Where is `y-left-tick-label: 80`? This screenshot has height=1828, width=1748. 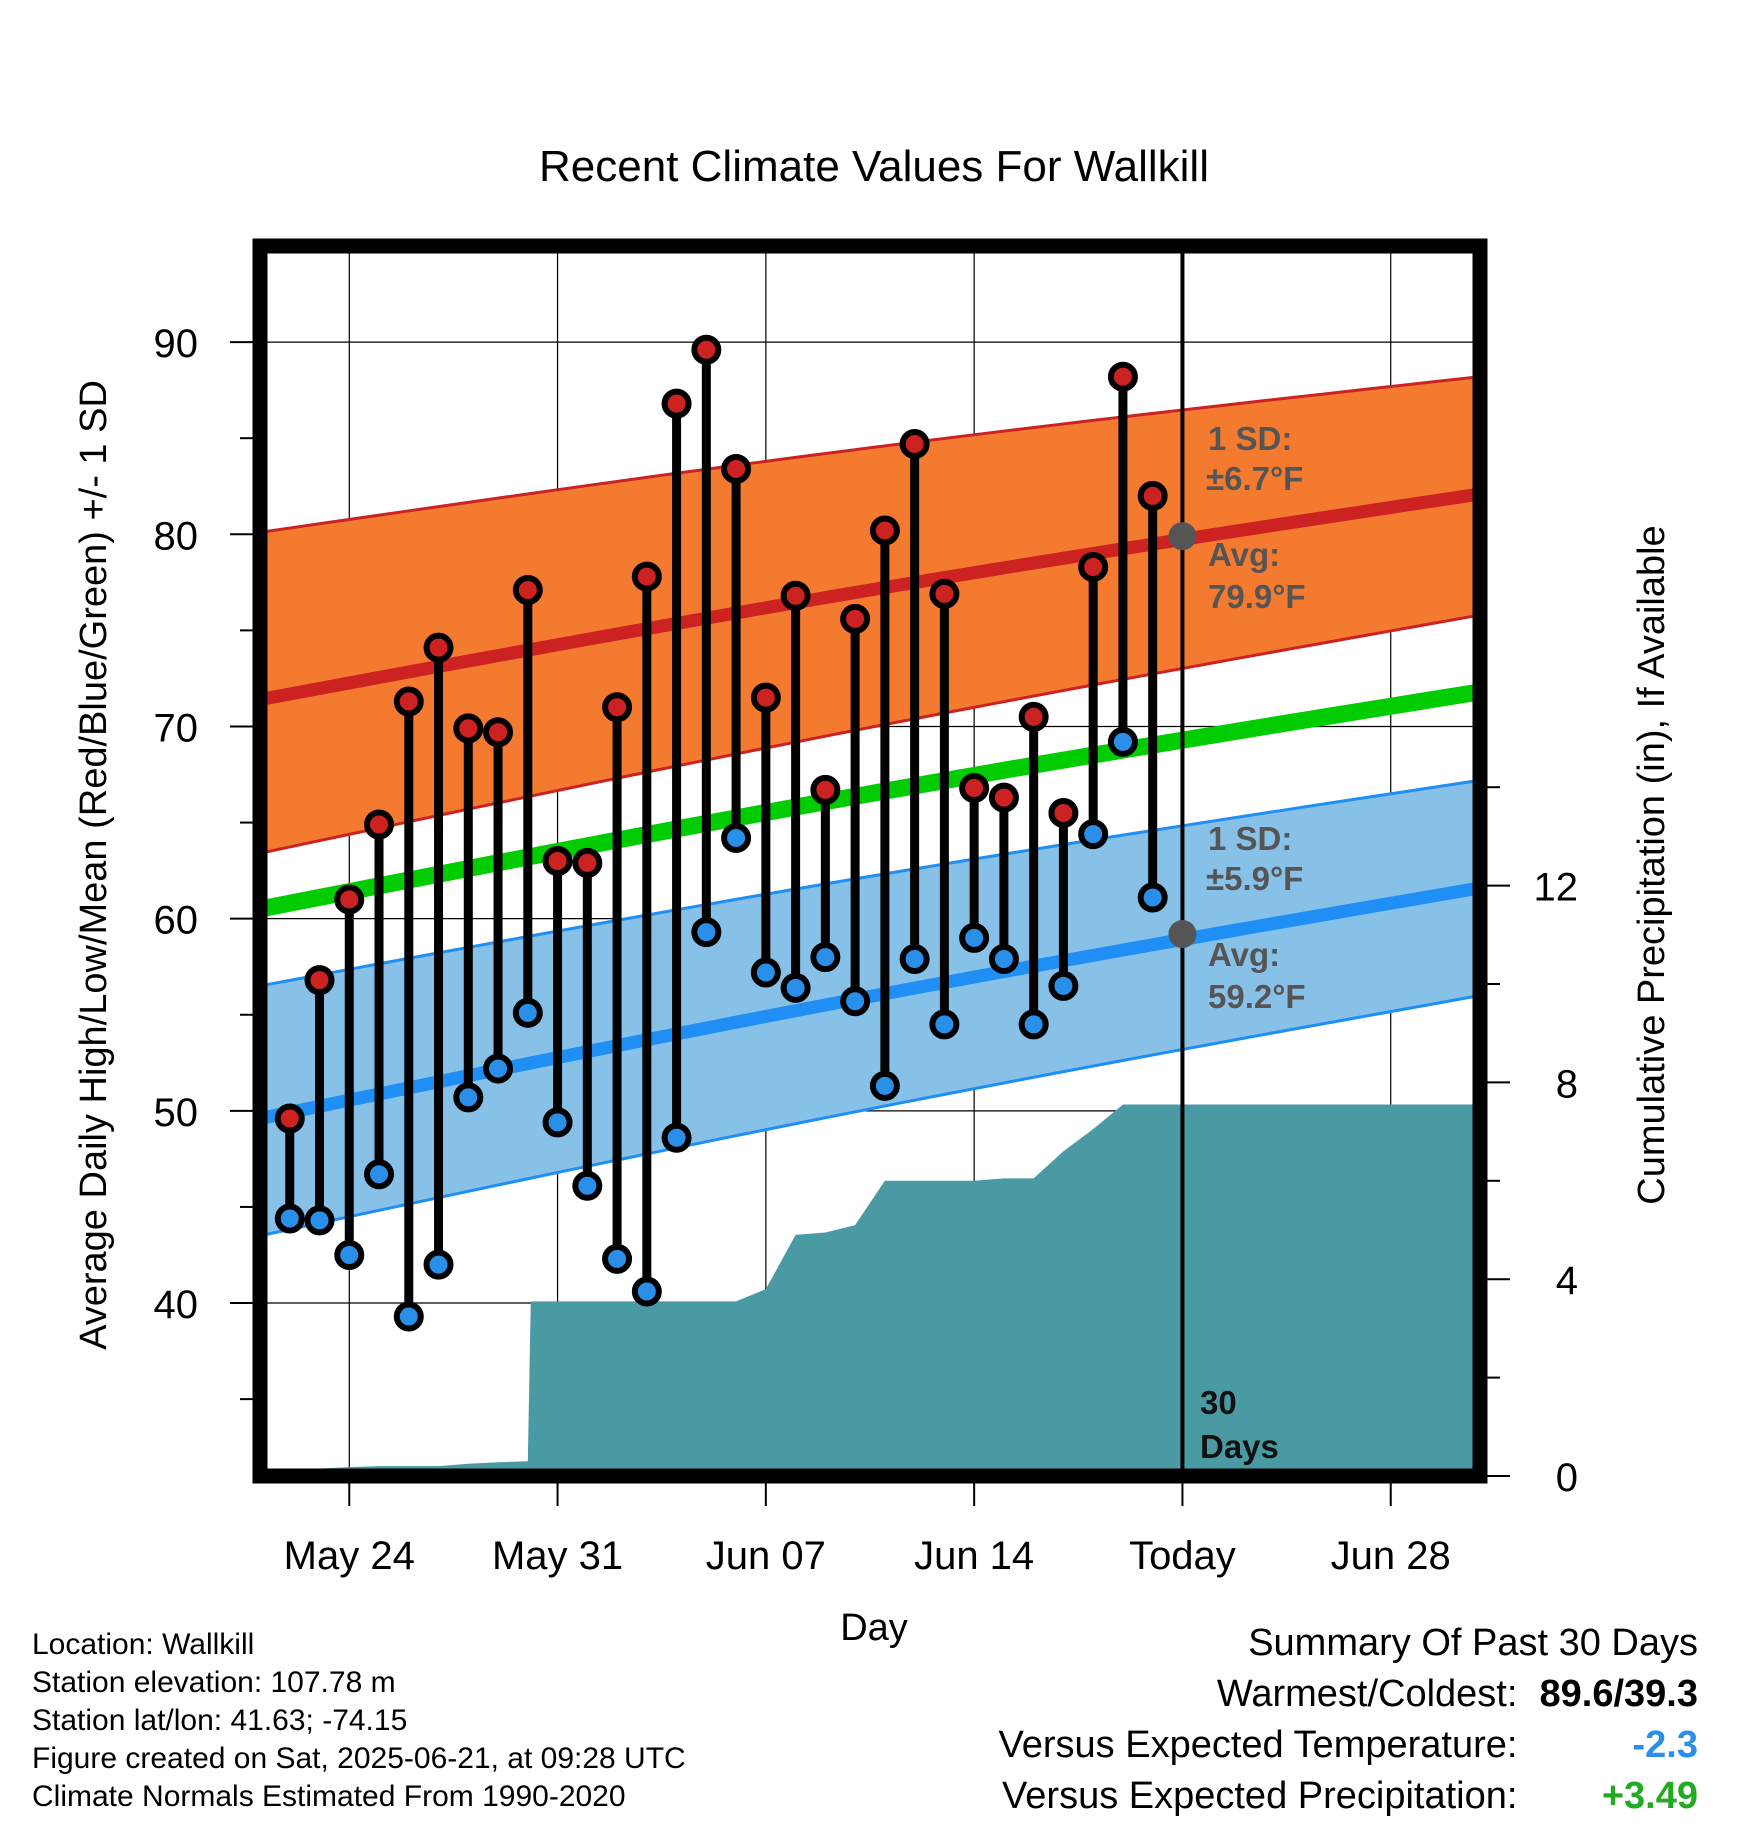 y-left-tick-label: 80 is located at coordinates (176, 536).